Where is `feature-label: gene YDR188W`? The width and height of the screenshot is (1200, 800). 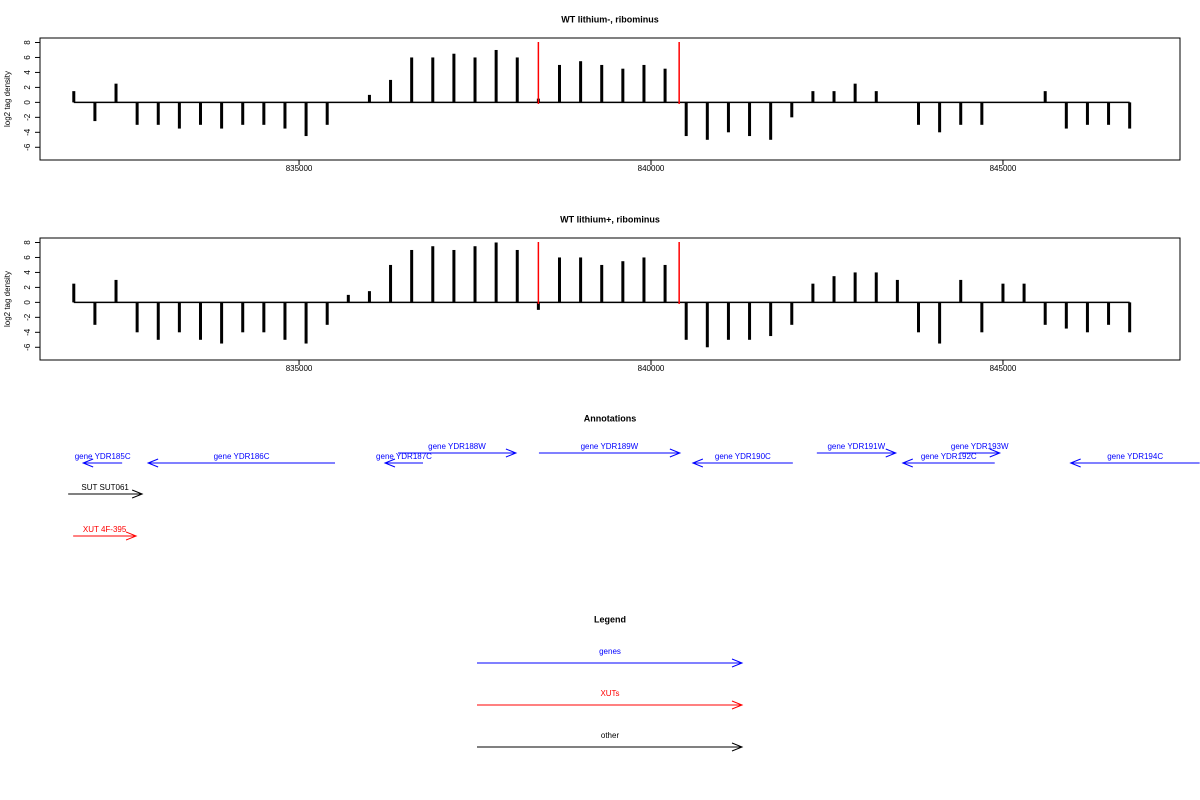 feature-label: gene YDR188W is located at coordinates (457, 446).